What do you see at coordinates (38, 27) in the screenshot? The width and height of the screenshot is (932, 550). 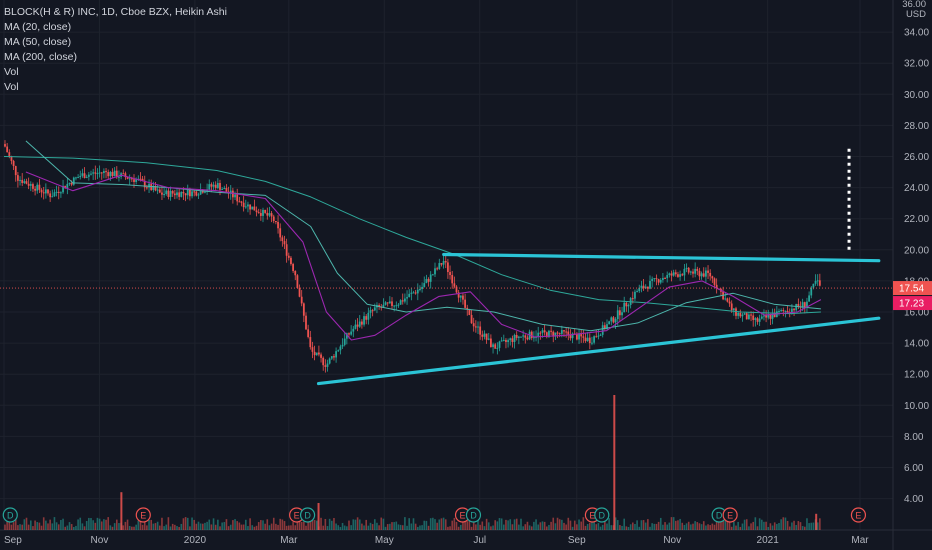 I see `legend-ma20: MA (20, close)` at bounding box center [38, 27].